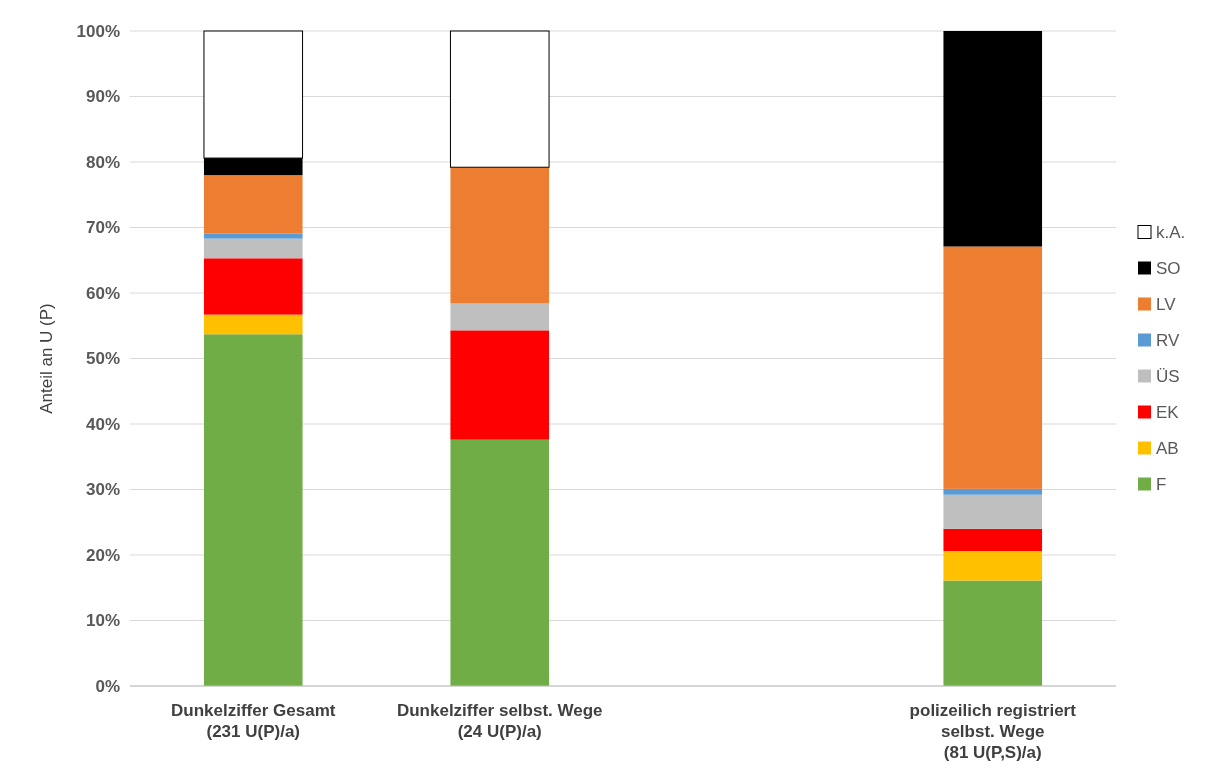  Describe the element at coordinates (102, 97) in the screenshot. I see `y-tick-label: 90%` at that location.